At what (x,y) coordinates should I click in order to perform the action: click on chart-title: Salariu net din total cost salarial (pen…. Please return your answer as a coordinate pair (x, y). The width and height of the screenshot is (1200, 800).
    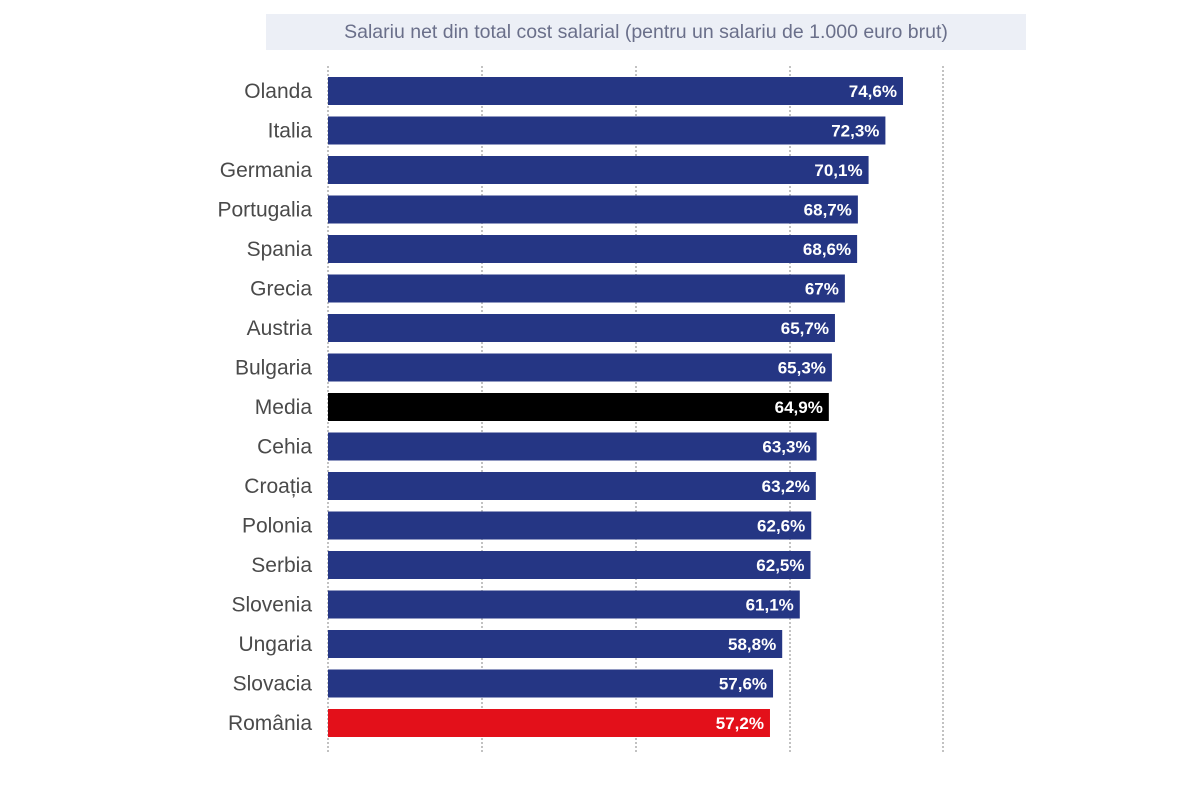
    Looking at the image, I should click on (646, 32).